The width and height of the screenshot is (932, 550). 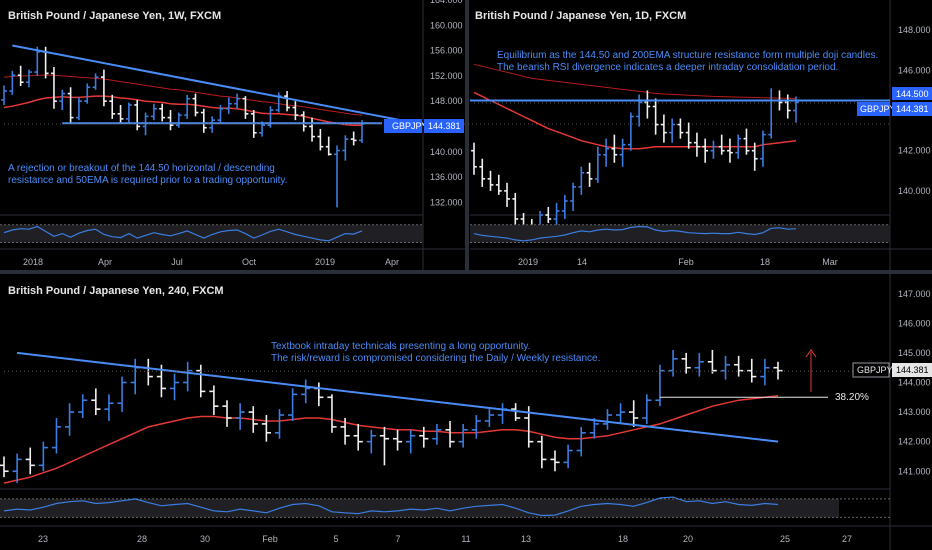 I want to click on price-tag-weekly: GBPJPY 144.381, so click(x=424, y=126).